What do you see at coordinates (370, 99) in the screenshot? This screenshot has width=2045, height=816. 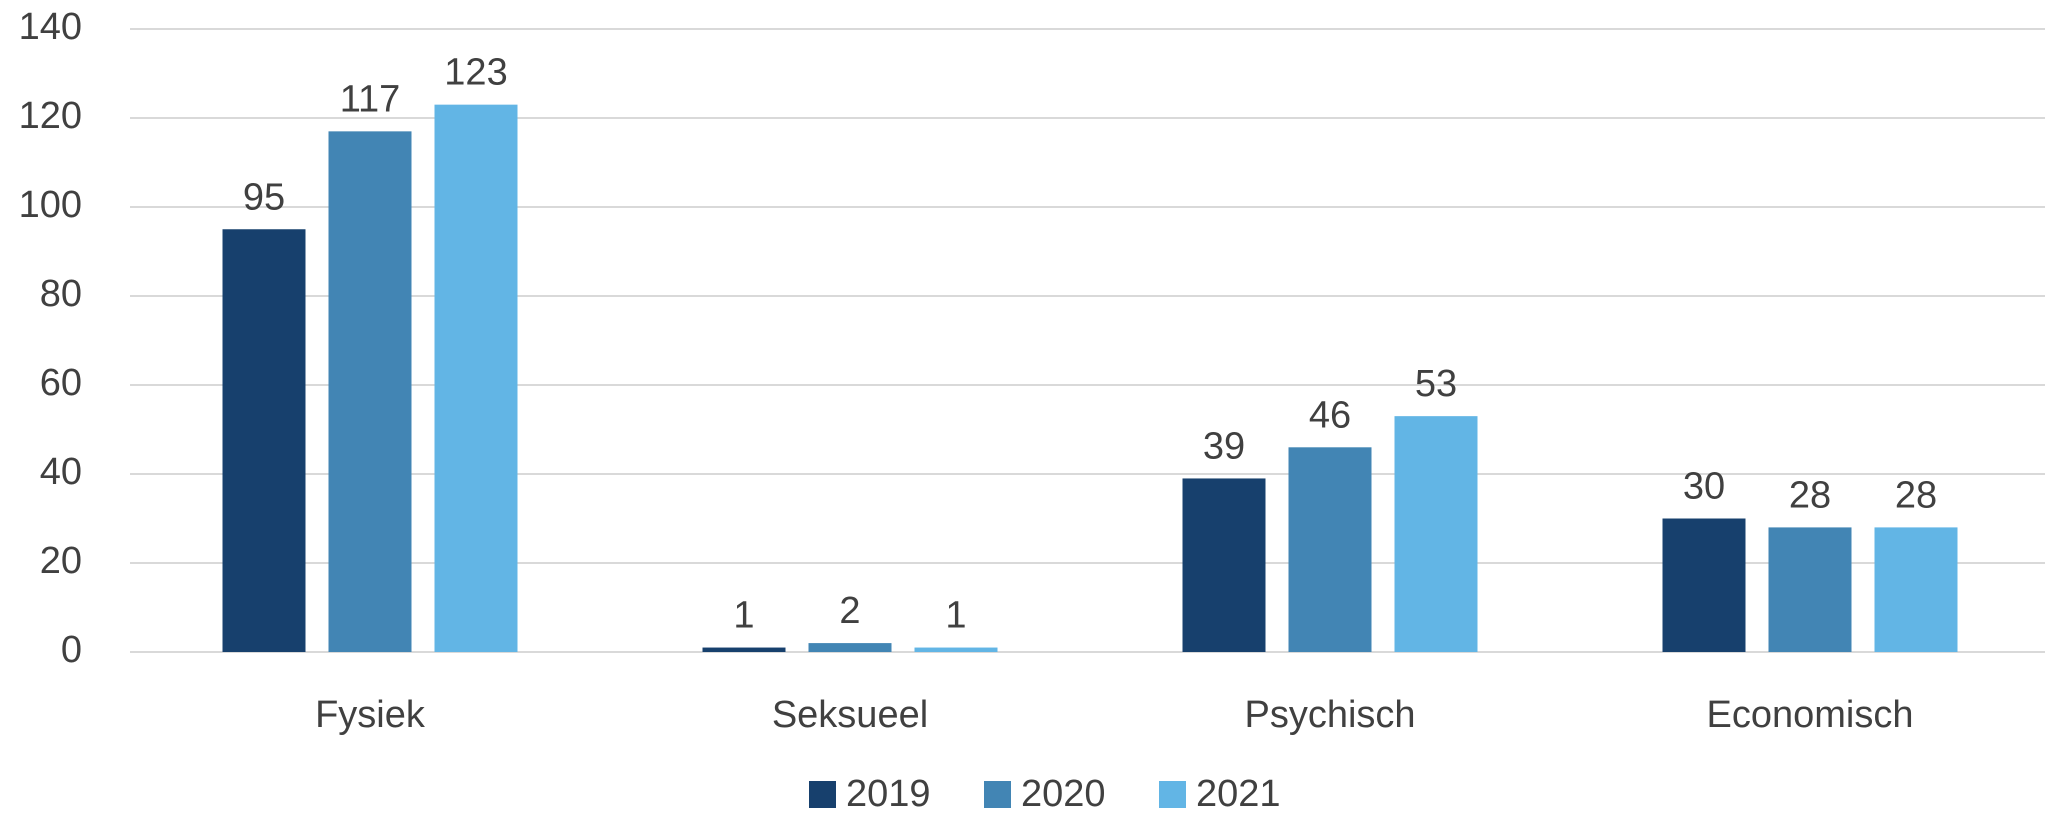 I see `data-label: 117` at bounding box center [370, 99].